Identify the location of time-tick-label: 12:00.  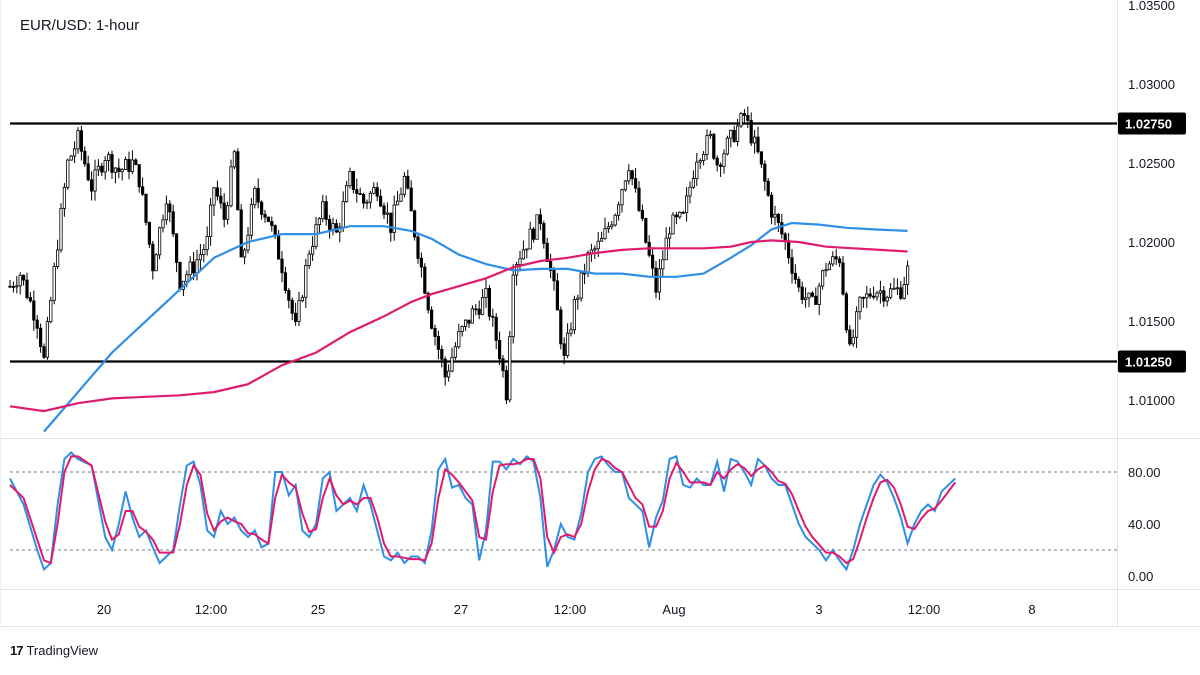
(570, 609).